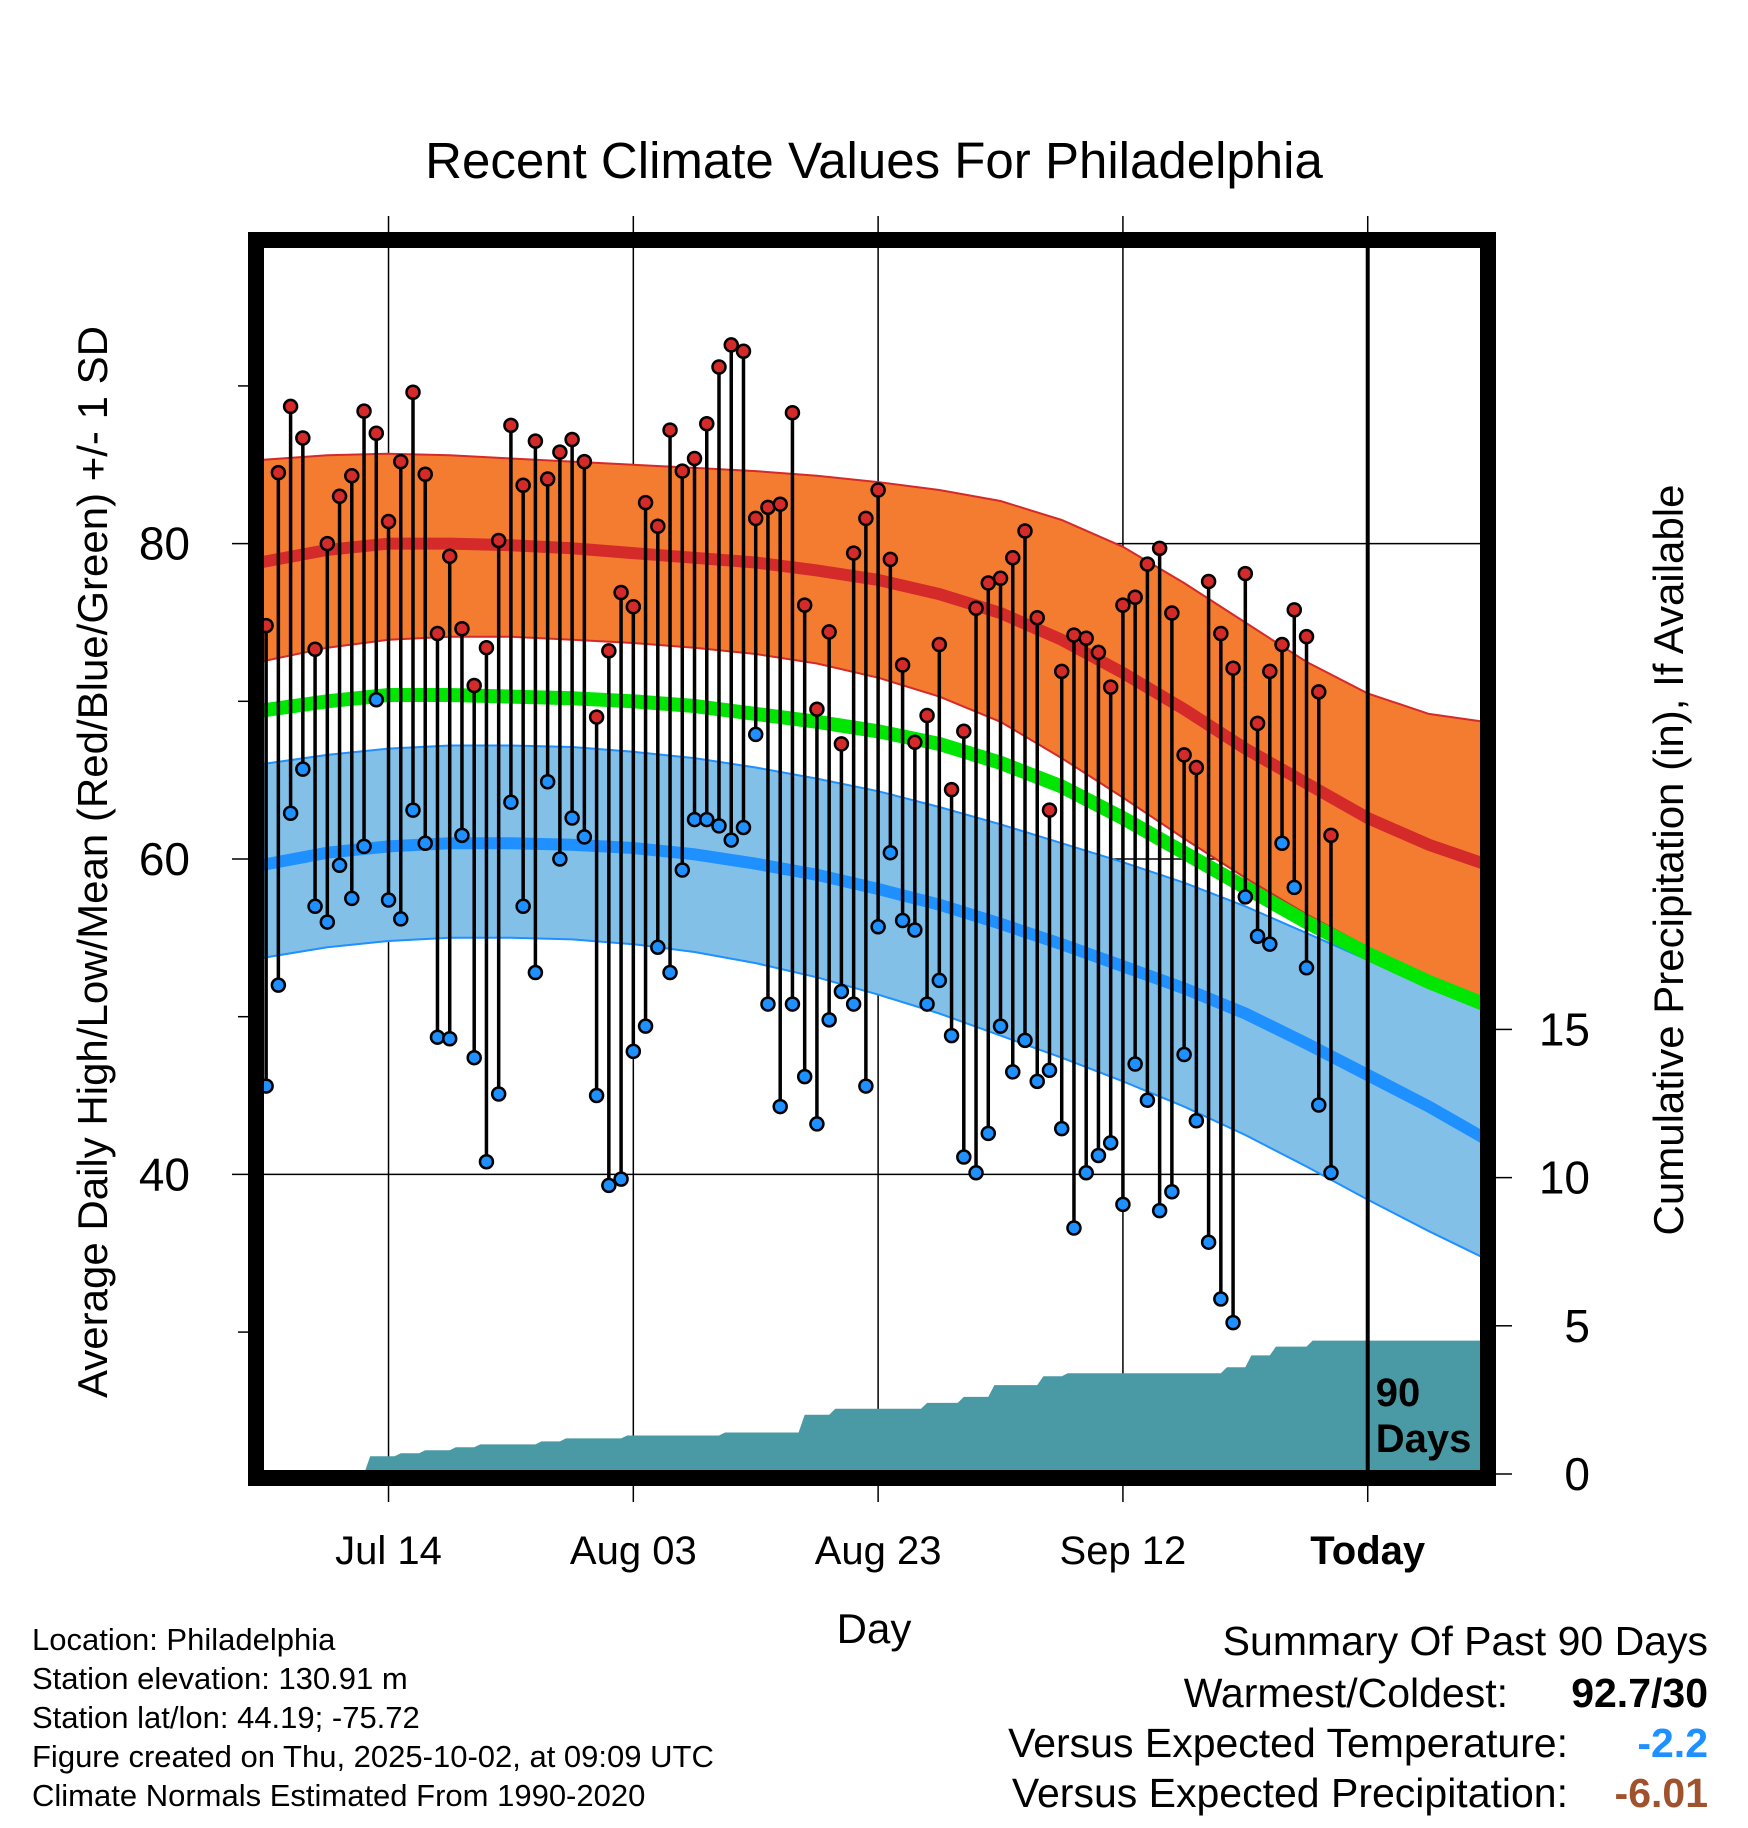 Image resolution: width=1748 pixels, height=1828 pixels. What do you see at coordinates (1564, 1029) in the screenshot?
I see `y2-tick-label: 15` at bounding box center [1564, 1029].